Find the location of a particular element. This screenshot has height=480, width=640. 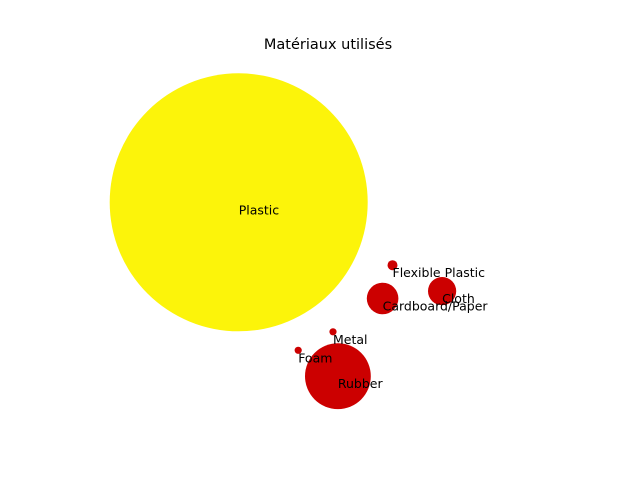

bubble-foam is located at coordinates (298, 350).